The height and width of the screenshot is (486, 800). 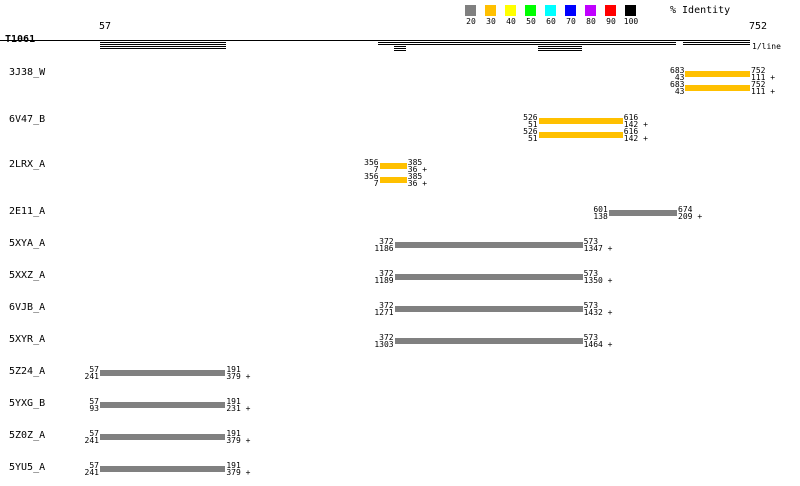 I want to click on subject-end: 1464 +, so click(x=598, y=344).